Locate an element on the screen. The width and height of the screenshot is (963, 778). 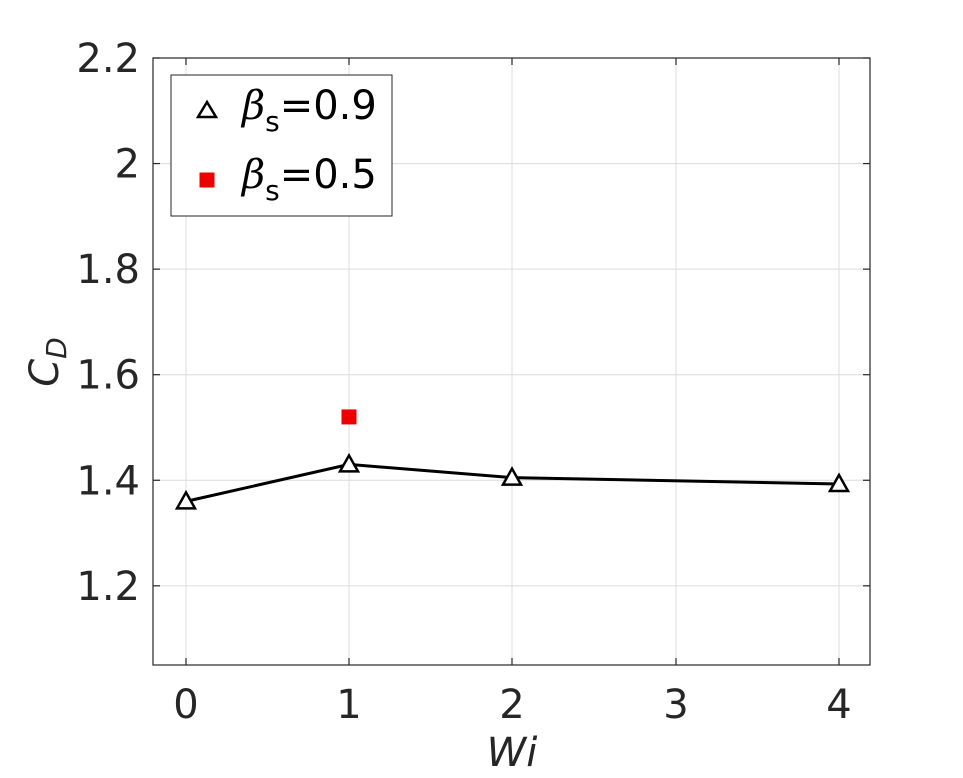
y-tick-label: 2.2 is located at coordinates (108, 59).